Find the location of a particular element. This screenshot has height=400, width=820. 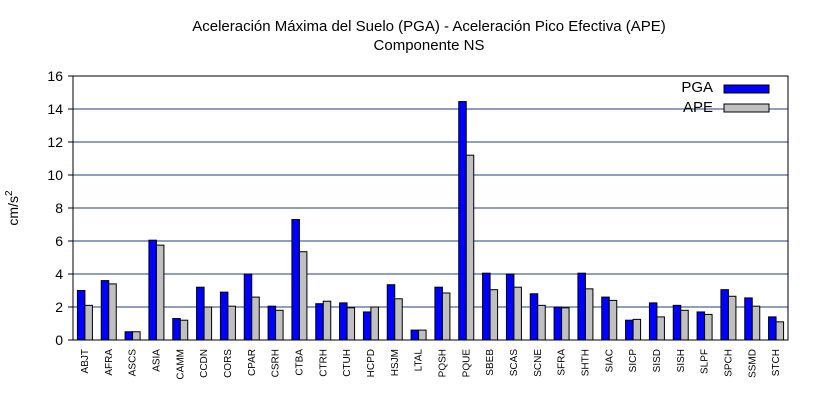

x-tick-label: PQUE is located at coordinates (466, 363).